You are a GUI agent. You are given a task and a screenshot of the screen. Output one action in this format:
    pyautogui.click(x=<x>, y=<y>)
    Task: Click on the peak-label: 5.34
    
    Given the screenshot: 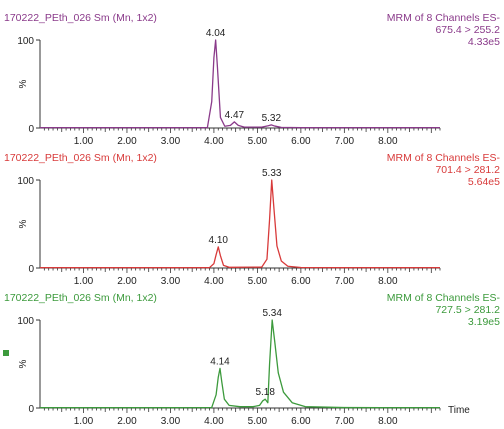 What is the action you would take?
    pyautogui.click(x=272, y=313)
    